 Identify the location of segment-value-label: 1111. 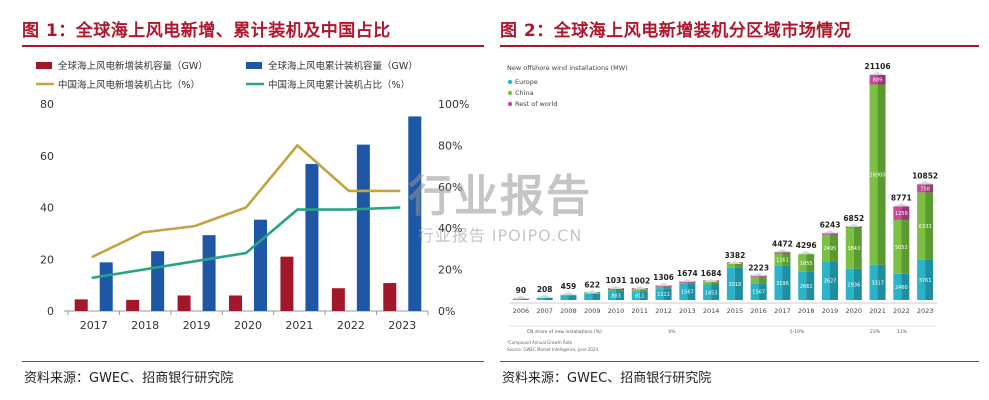
(663, 295).